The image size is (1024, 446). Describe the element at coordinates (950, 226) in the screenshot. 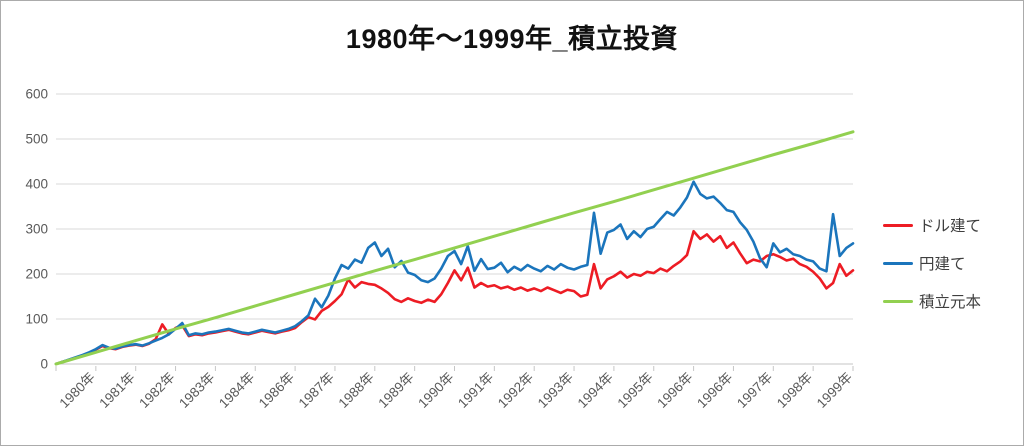

I see `legend-label-dollar: ドル建て` at that location.